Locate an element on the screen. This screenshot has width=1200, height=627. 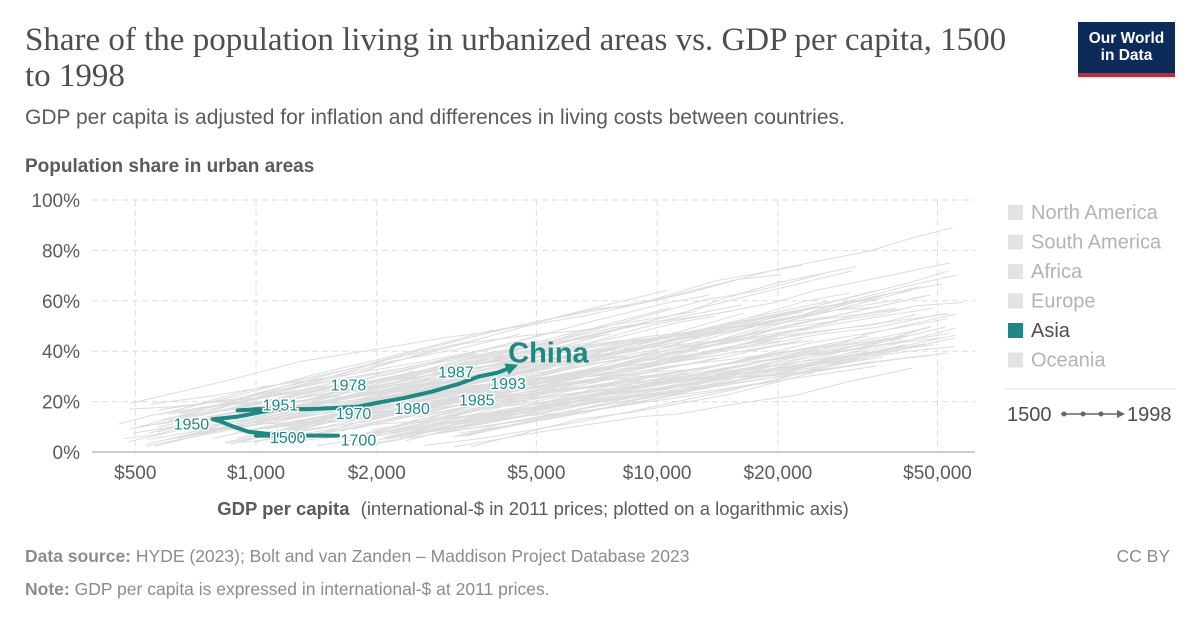
legend-item: Europe is located at coordinates (1052, 302).